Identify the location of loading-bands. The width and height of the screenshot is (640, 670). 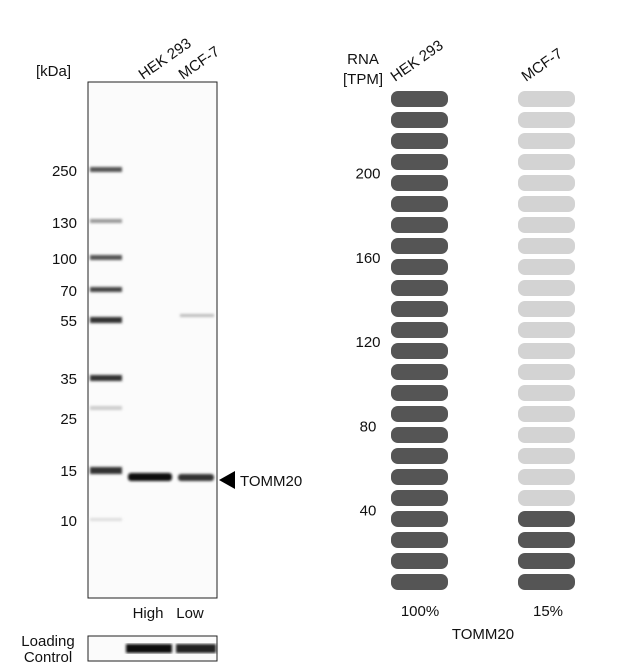
(171, 648).